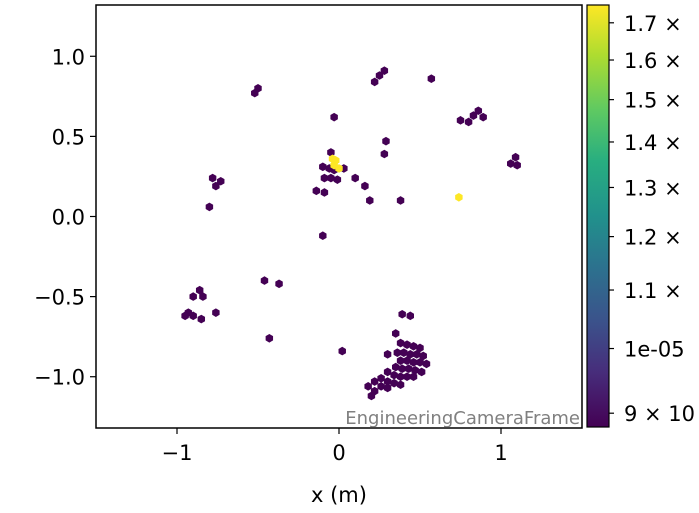 The width and height of the screenshot is (699, 513). Describe the element at coordinates (653, 101) in the screenshot. I see `colorbar-tick-label: 1.5 ×` at that location.